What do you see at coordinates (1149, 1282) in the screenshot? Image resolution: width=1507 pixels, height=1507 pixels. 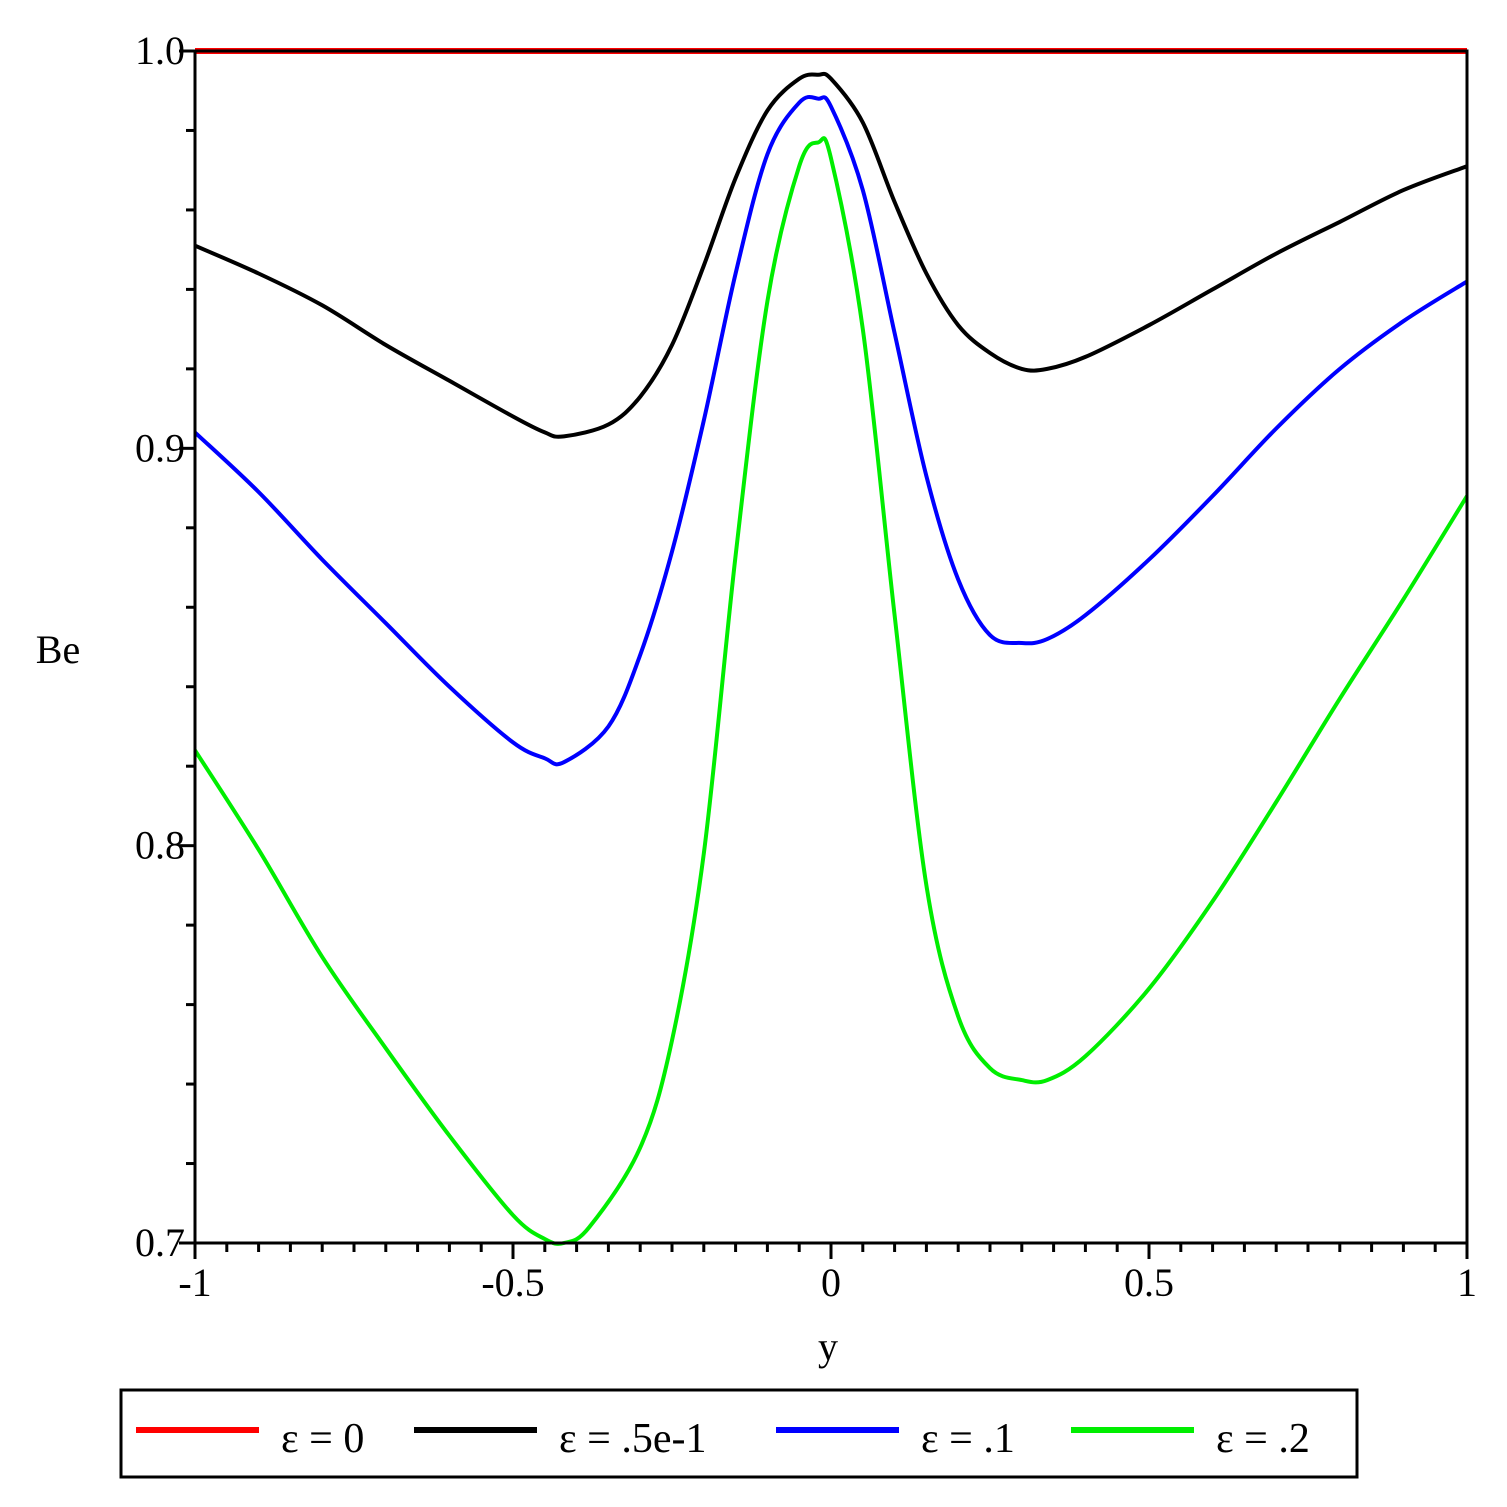 I see `x-tick-label: 0.5` at bounding box center [1149, 1282].